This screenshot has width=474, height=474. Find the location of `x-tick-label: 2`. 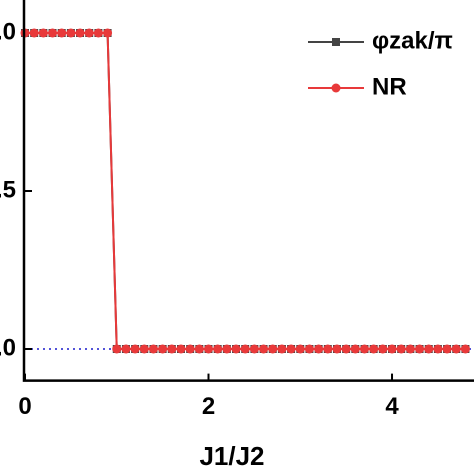

x-tick-label: 2 is located at coordinates (208, 406).